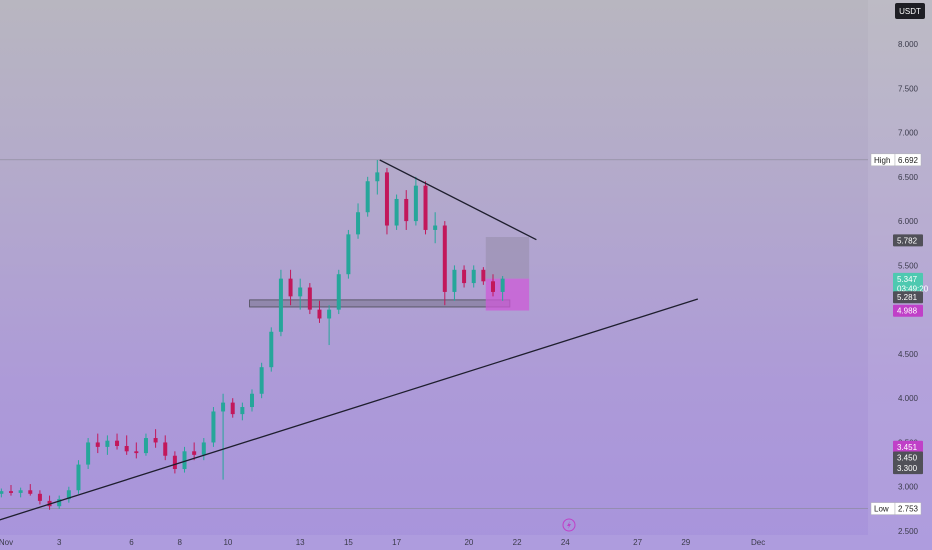  What do you see at coordinates (908, 221) in the screenshot?
I see `y-tick-label: 6.000` at bounding box center [908, 221].